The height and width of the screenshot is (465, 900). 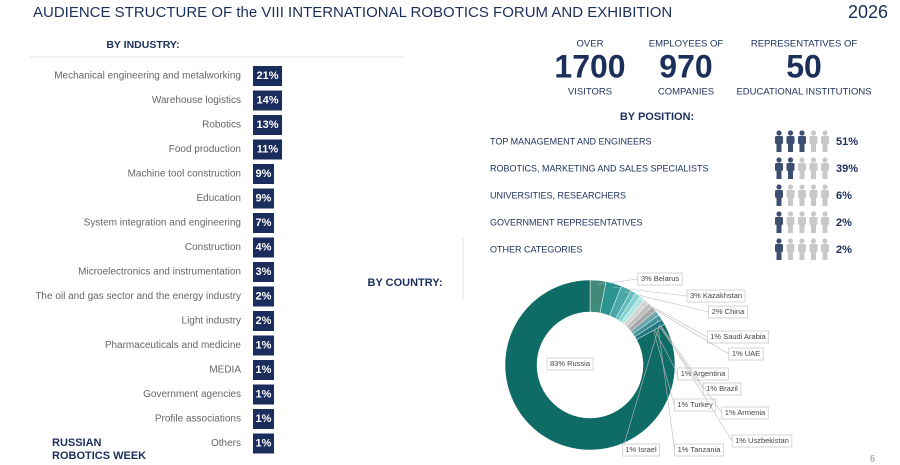 I want to click on category-label: Others, so click(x=226, y=443).